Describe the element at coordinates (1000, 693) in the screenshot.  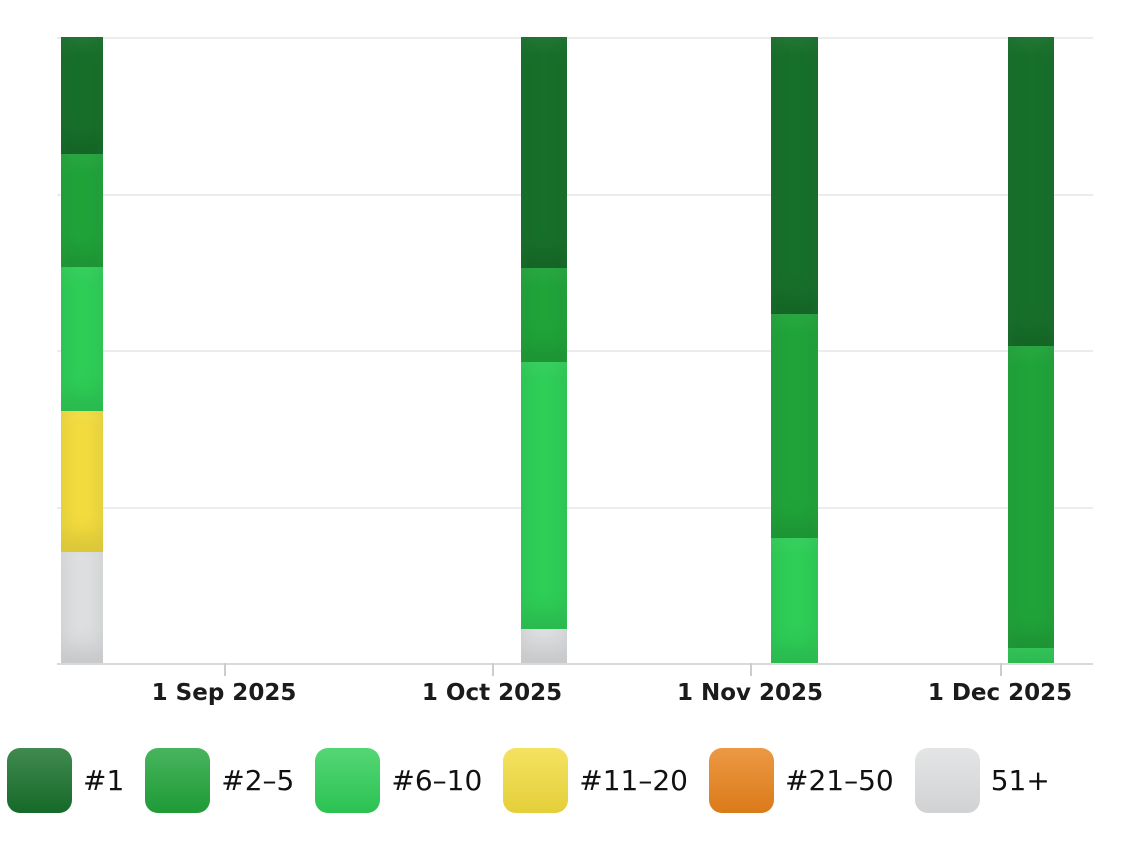
I see `x-axis-label: 1 Dec 2025` at that location.